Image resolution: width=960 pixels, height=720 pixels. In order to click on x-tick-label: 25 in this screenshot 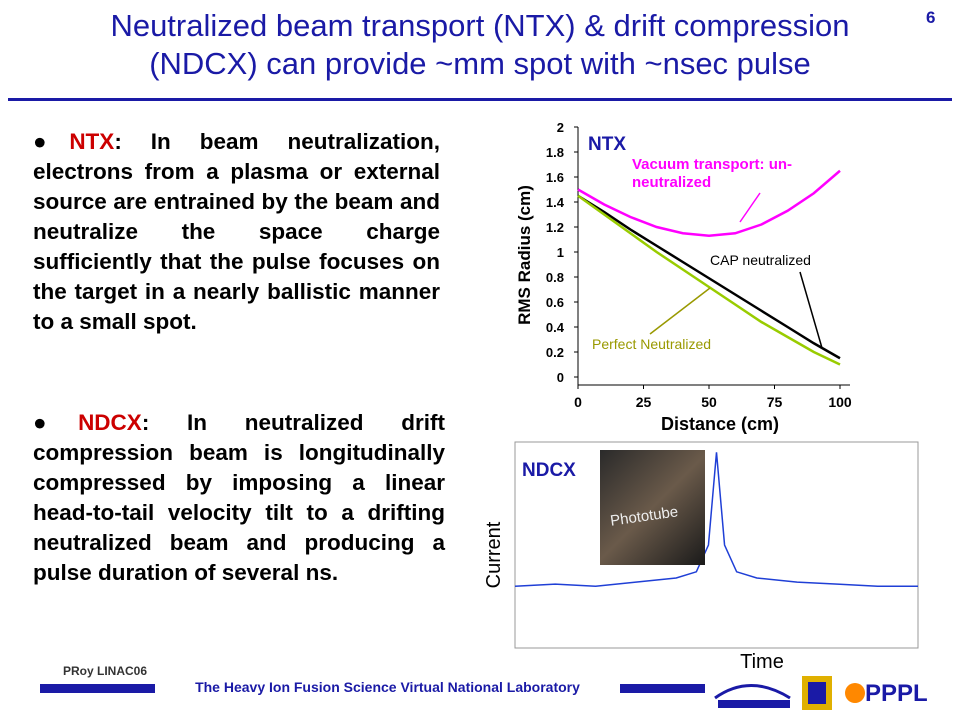, I will do `click(644, 402)`.